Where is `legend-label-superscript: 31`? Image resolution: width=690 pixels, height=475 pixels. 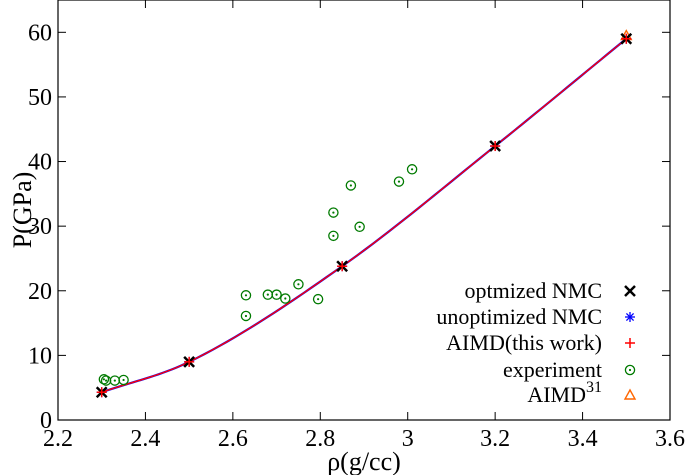
legend-label-superscript: 31 is located at coordinates (594, 387).